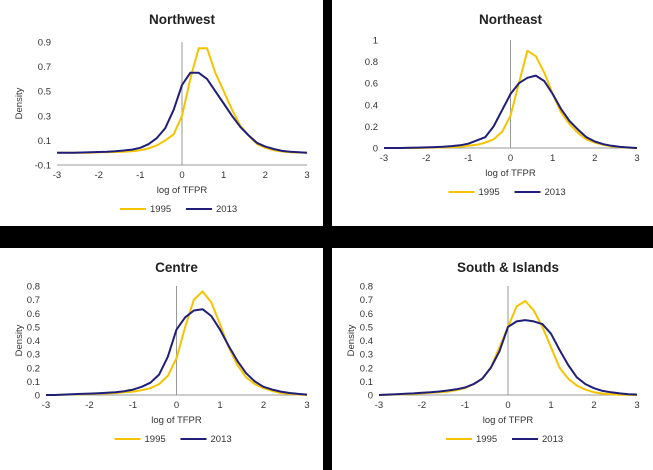  Describe the element at coordinates (508, 267) in the screenshot. I see `chart-title: South & Islands` at that location.